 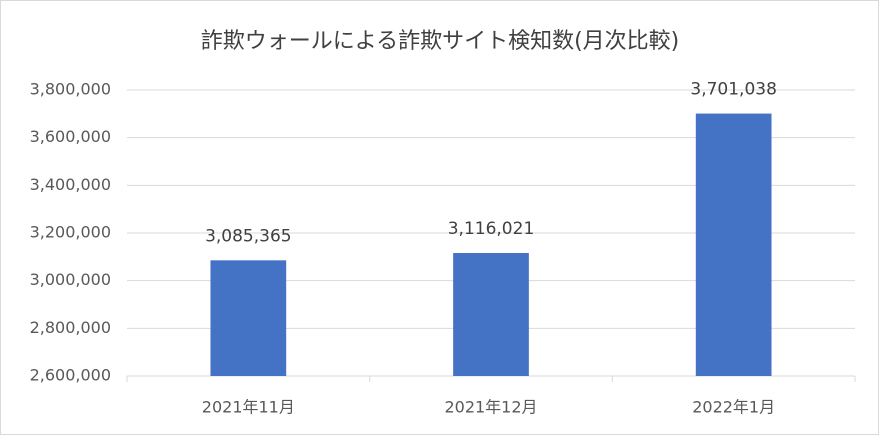 I want to click on y-tick-label: 2,600,000, so click(x=70, y=375).